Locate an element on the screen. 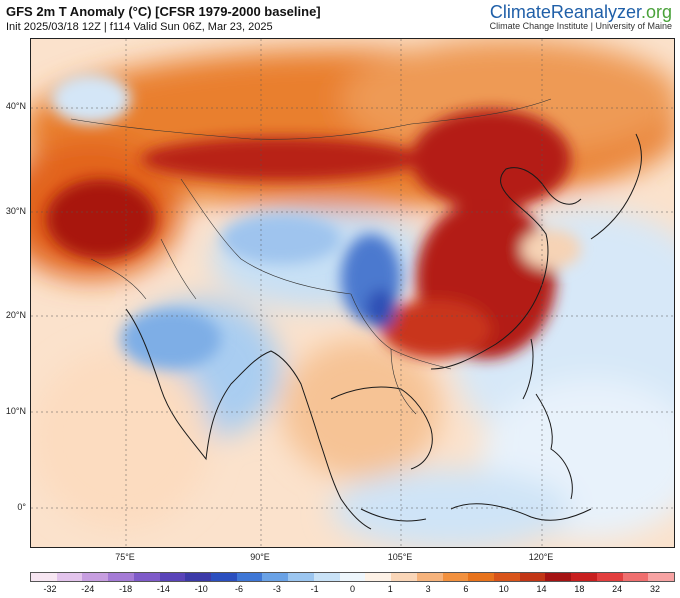 The image size is (680, 598). colorbar-tick-label: 6 is located at coordinates (466, 589).